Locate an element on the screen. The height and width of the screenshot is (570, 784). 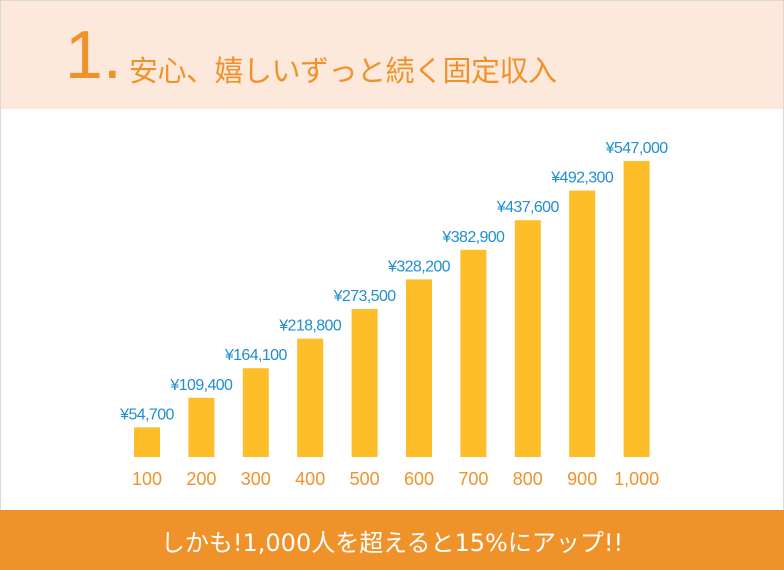
category-label: 100 is located at coordinates (147, 479).